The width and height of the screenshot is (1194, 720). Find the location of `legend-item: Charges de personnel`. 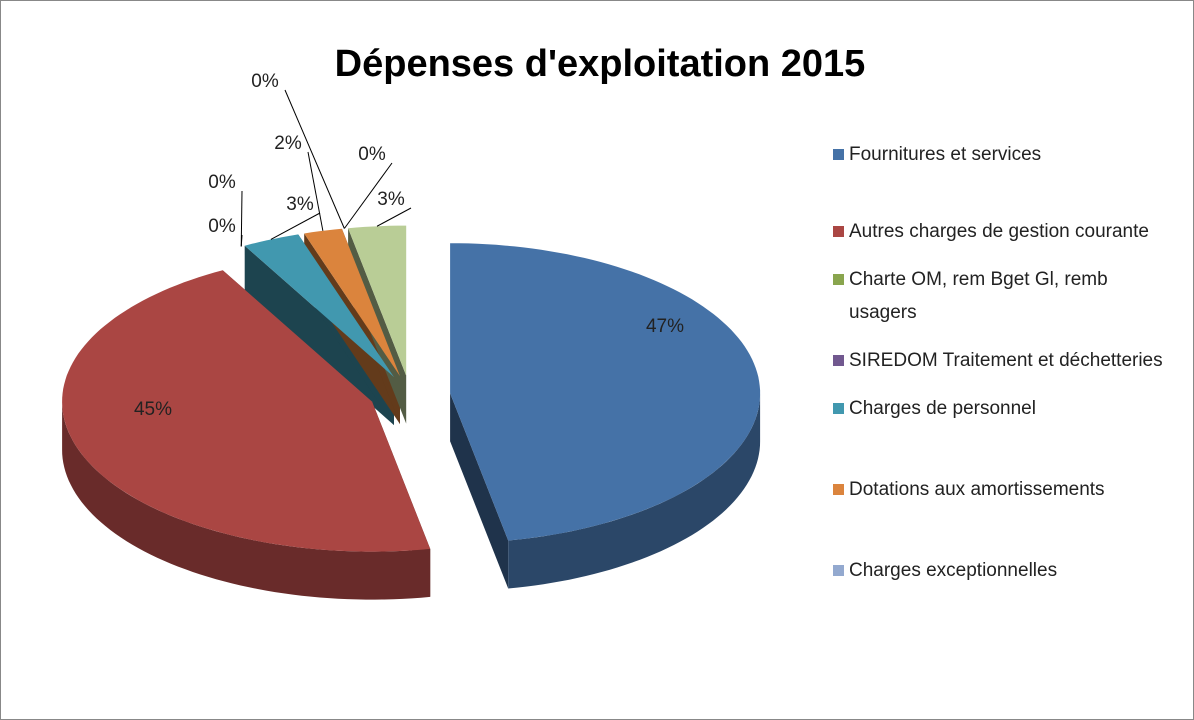

legend-item: Charges de personnel is located at coordinates (1005, 408).